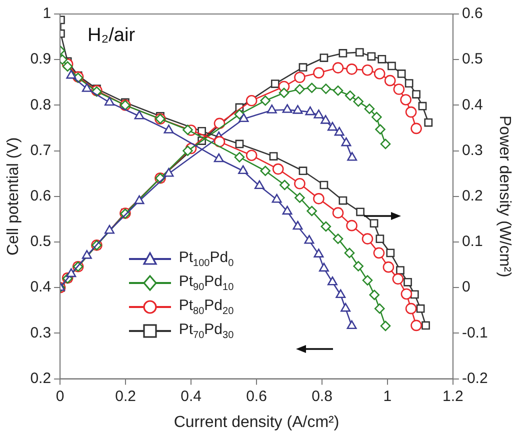 This screenshot has height=436, width=526. Describe the element at coordinates (41, 241) in the screenshot. I see `y-tick-label: 0.5` at that location.